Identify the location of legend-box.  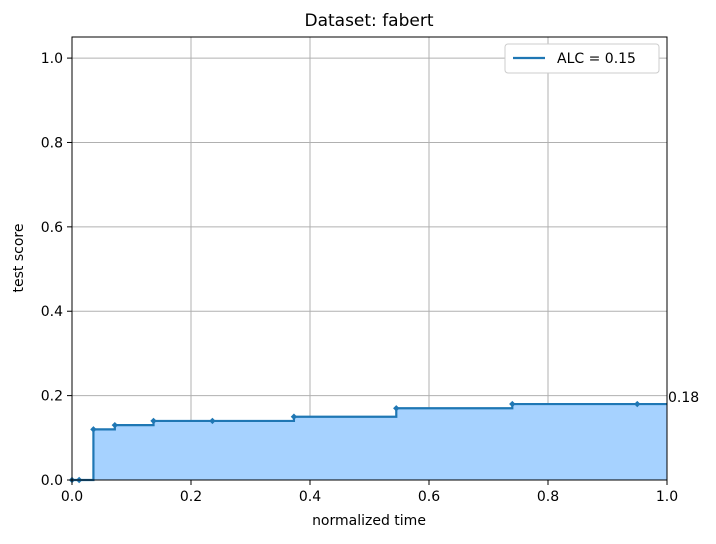
(582, 58).